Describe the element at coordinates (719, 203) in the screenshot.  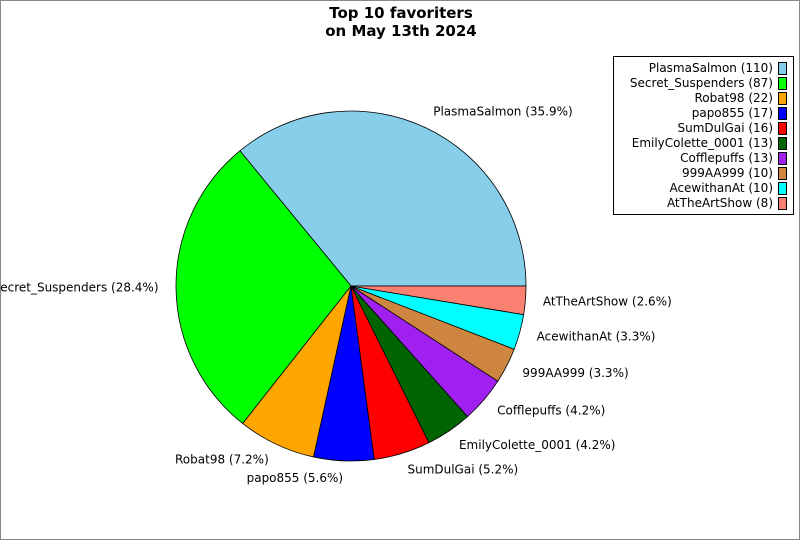
I see `legend-label: AtTheArtShow (8)` at that location.